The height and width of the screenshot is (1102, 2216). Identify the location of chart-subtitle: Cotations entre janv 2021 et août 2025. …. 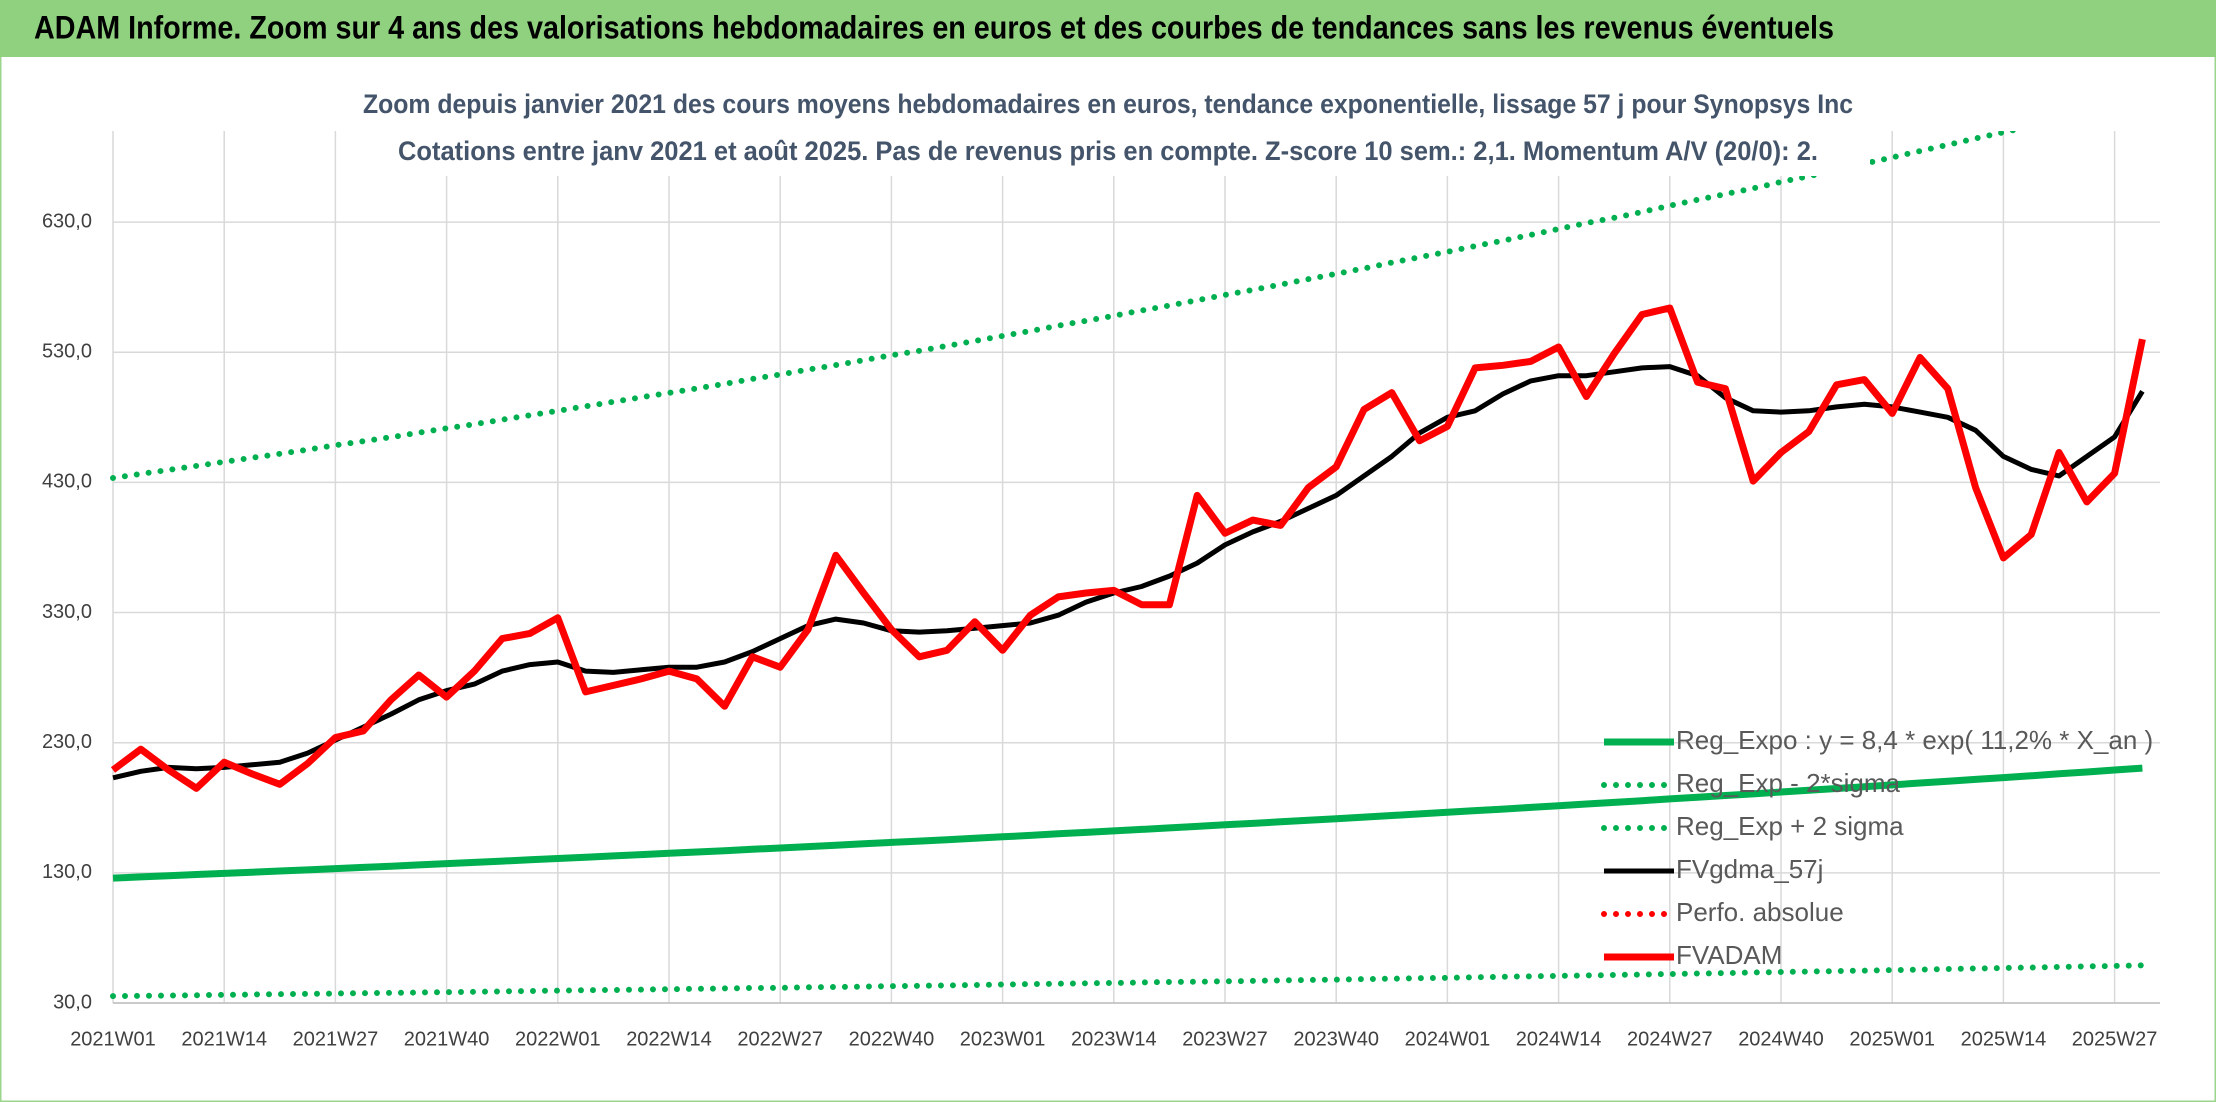
(1108, 151).